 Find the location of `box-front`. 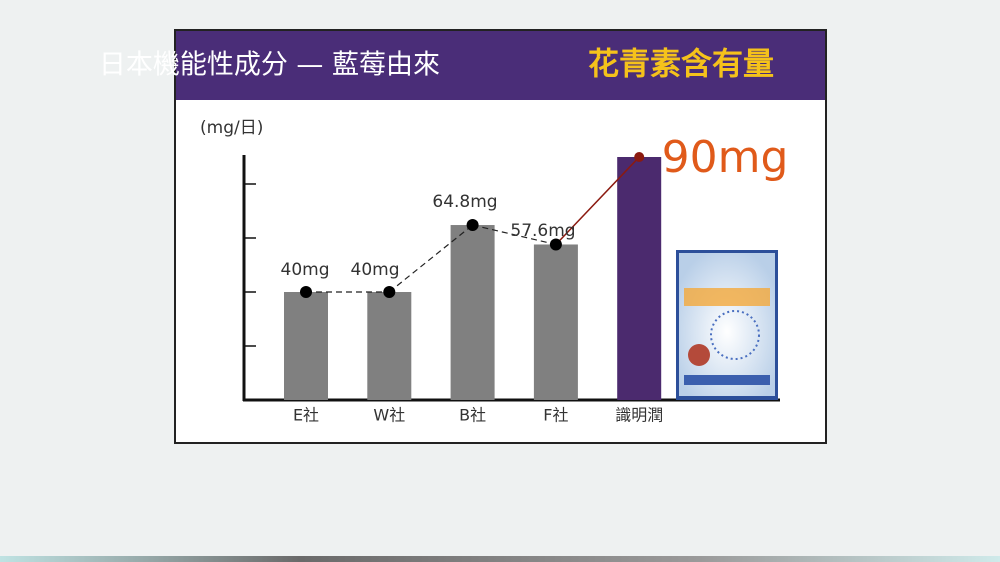

box-front is located at coordinates (727, 324).